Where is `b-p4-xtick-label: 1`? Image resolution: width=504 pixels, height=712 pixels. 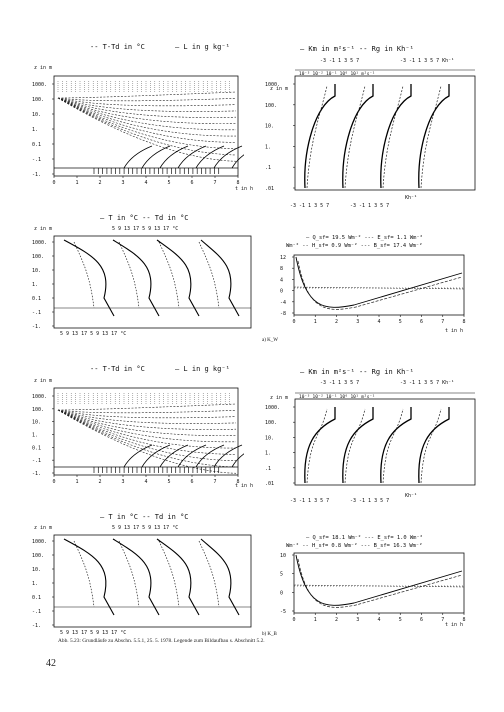
b-p4-xtick-label: 1 is located at coordinates (315, 620).